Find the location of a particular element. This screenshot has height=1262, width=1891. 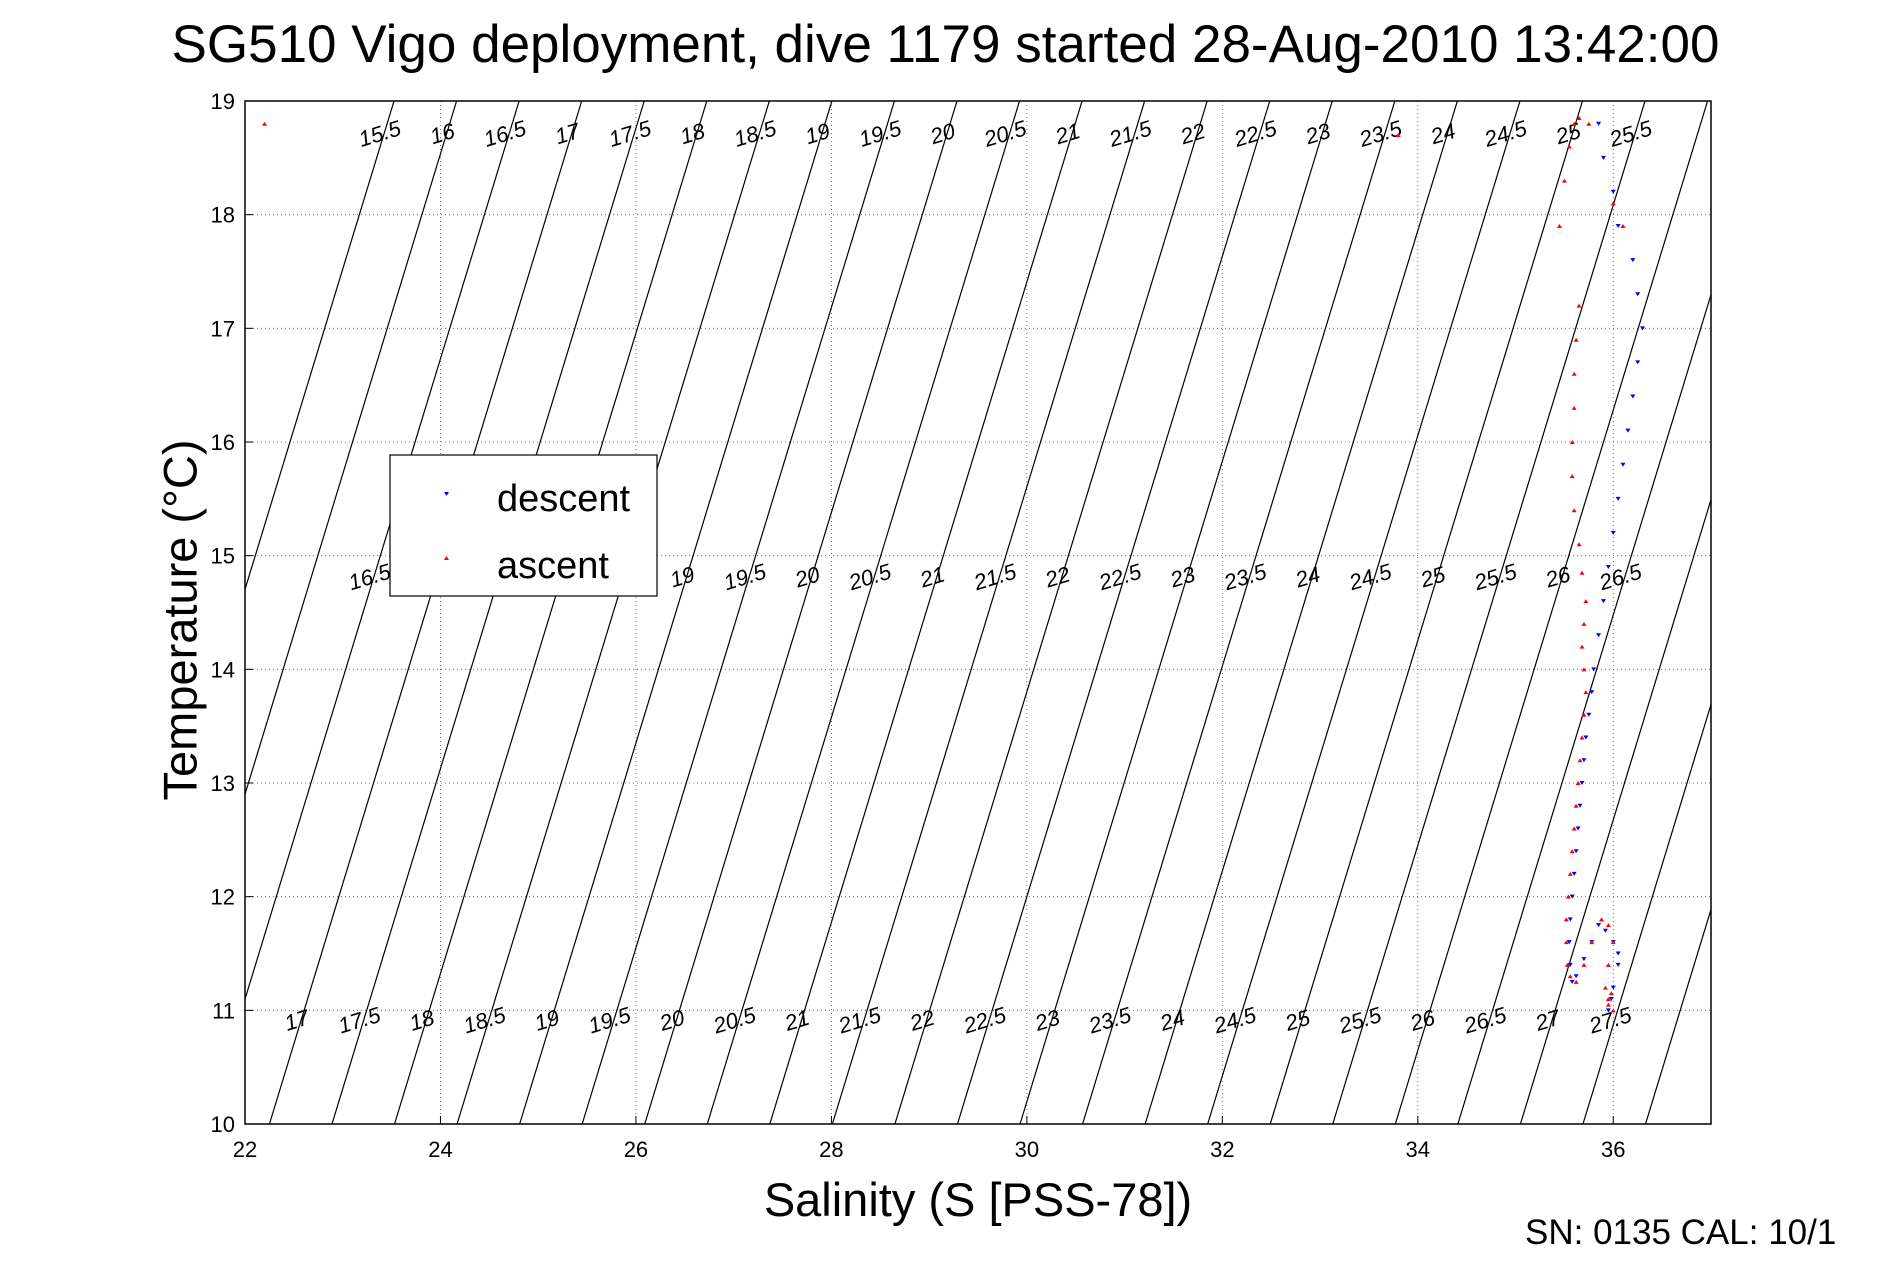

y-tick-label: 10 is located at coordinates (223, 1124).